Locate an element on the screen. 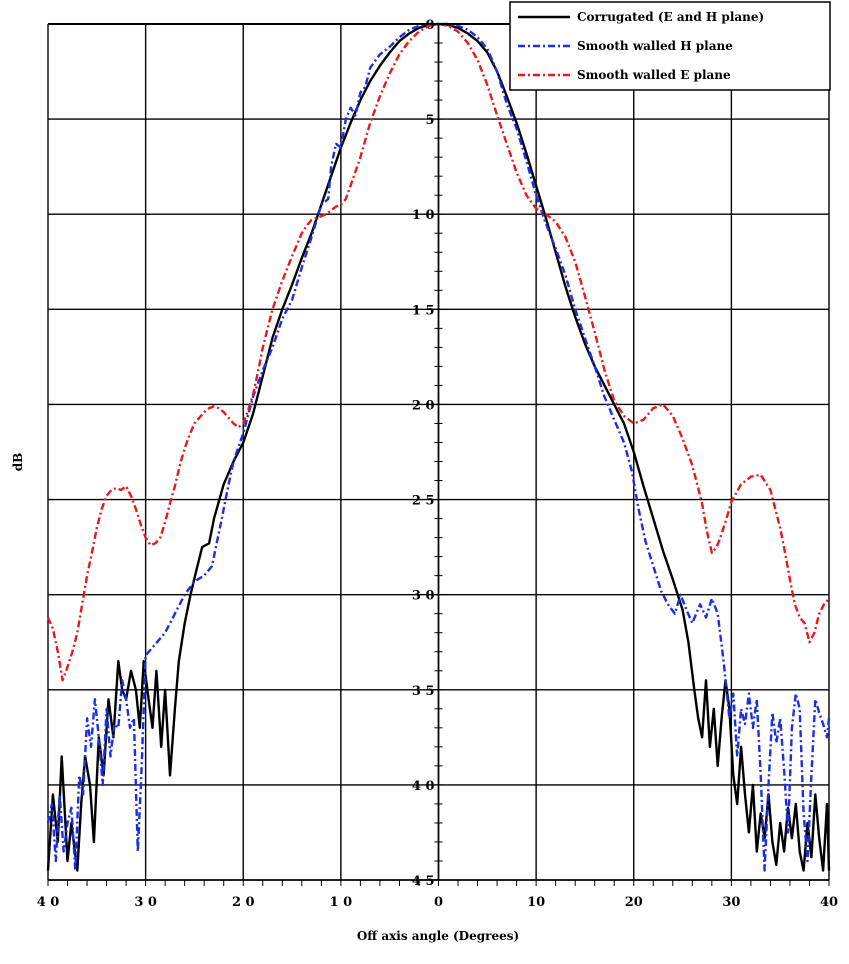 The width and height of the screenshot is (849, 964). x-tick-label: 3 0 is located at coordinates (145, 902).